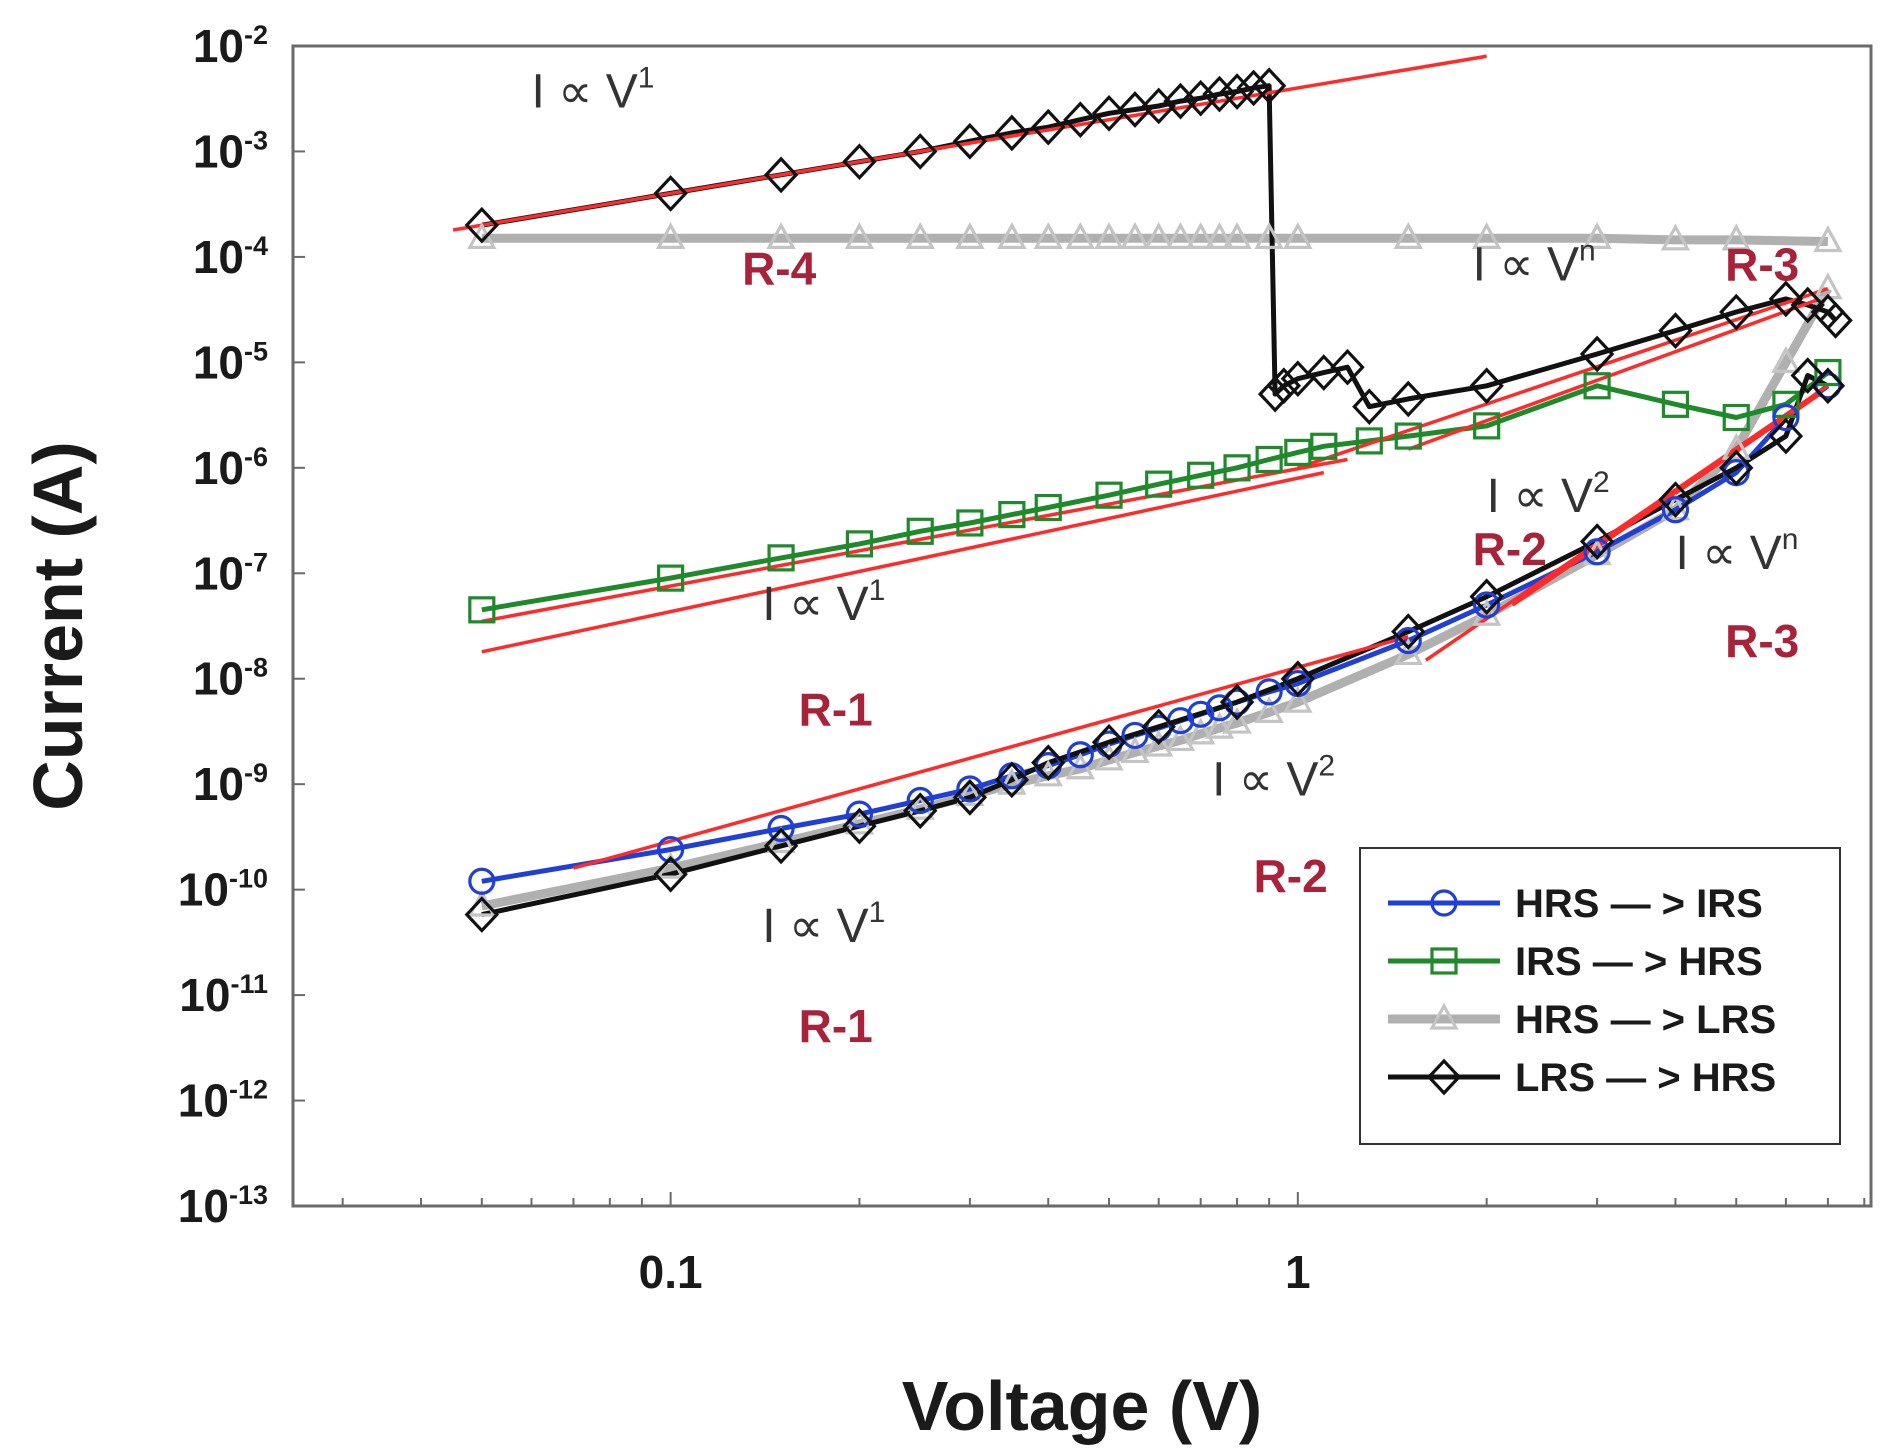  What do you see at coordinates (1645, 1020) in the screenshot?
I see `legend-label-hrs-lrs: HRS — > LRS` at bounding box center [1645, 1020].